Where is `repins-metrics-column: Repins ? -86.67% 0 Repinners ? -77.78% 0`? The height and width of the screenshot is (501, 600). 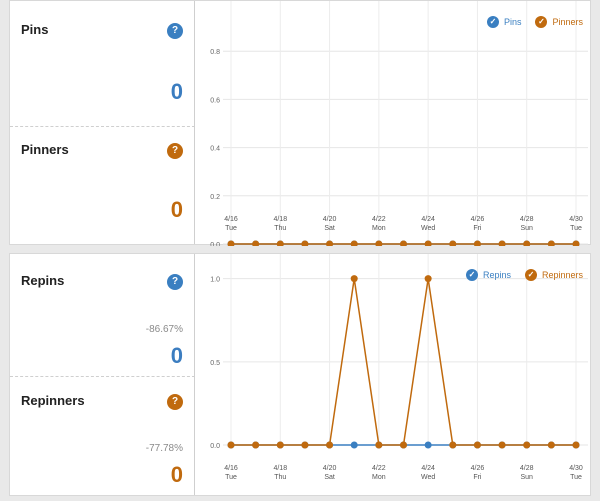 repins-metrics-column: Repins ? -86.67% 0 Repinners ? -77.78% 0 is located at coordinates (102, 374).